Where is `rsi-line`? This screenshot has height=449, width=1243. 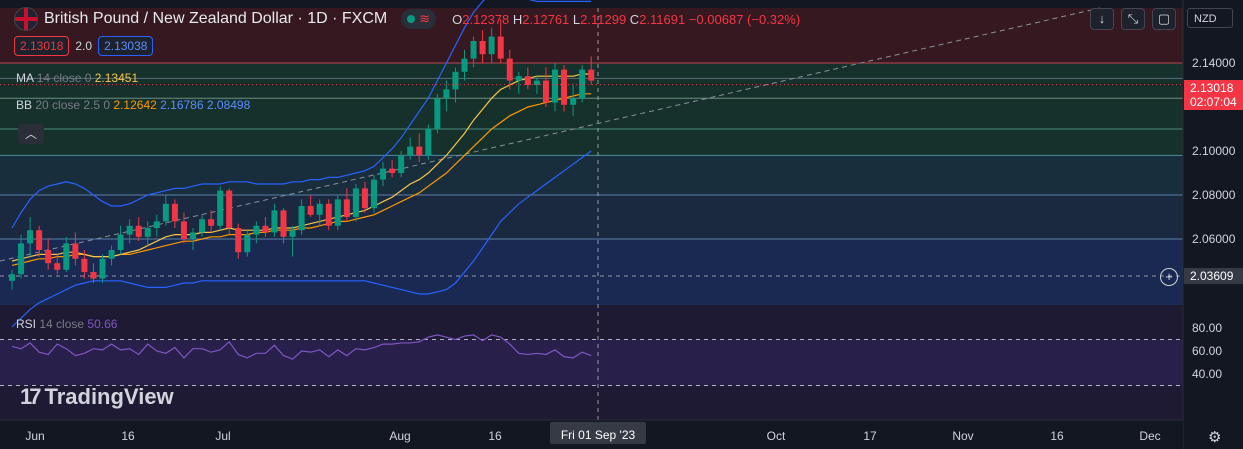
rsi-line is located at coordinates (301, 347).